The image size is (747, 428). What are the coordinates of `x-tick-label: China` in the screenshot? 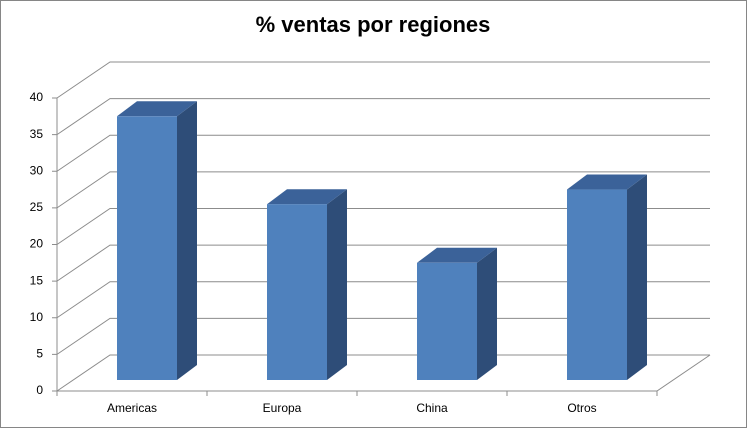 It's located at (432, 408).